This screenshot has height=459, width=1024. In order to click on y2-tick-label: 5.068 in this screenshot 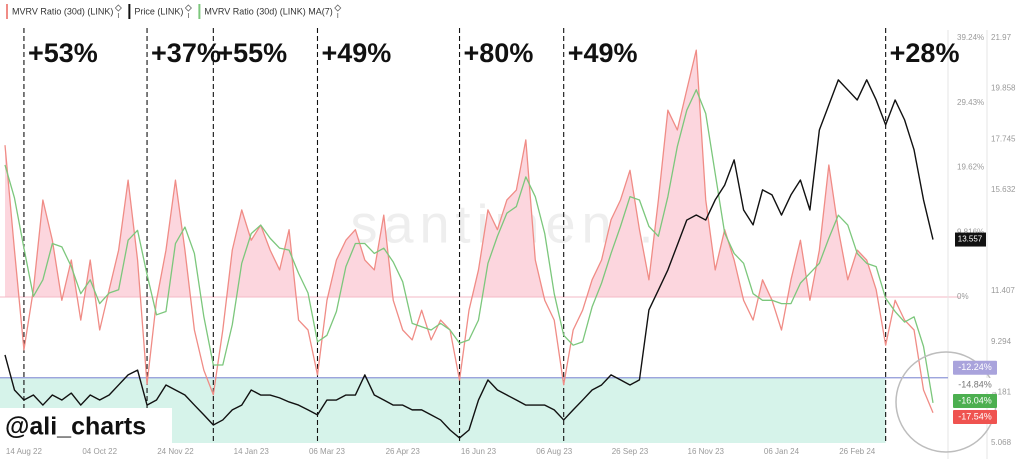, I will do `click(1001, 442)`.